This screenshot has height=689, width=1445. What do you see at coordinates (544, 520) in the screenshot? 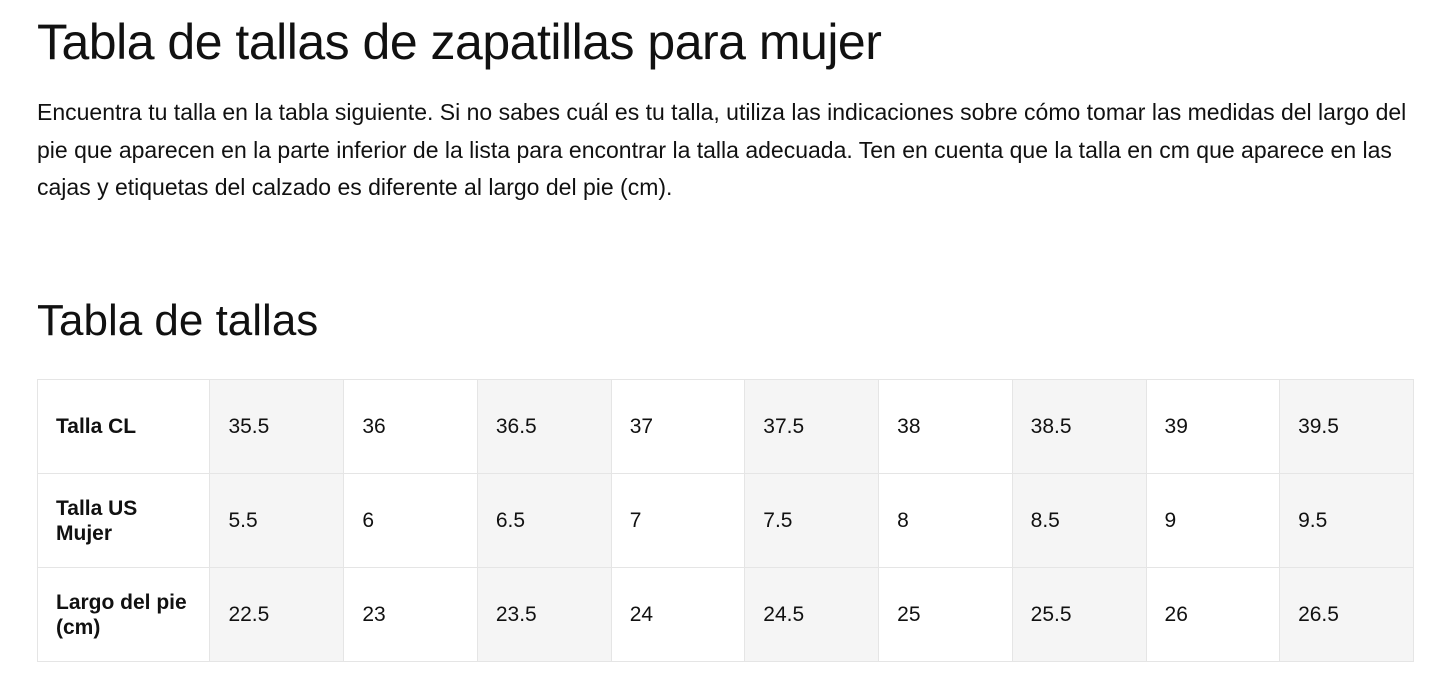
I see `size-cell: 6.5` at bounding box center [544, 520].